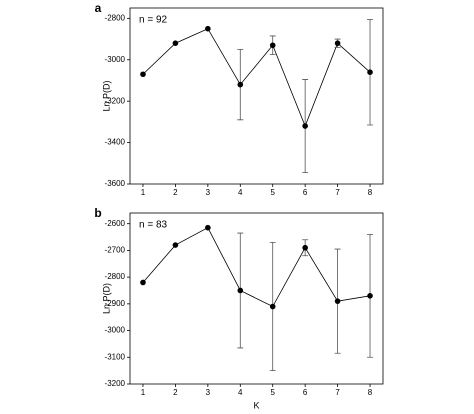  What do you see at coordinates (115, 142) in the screenshot?
I see `y-tick-label: -3400` at bounding box center [115, 142].